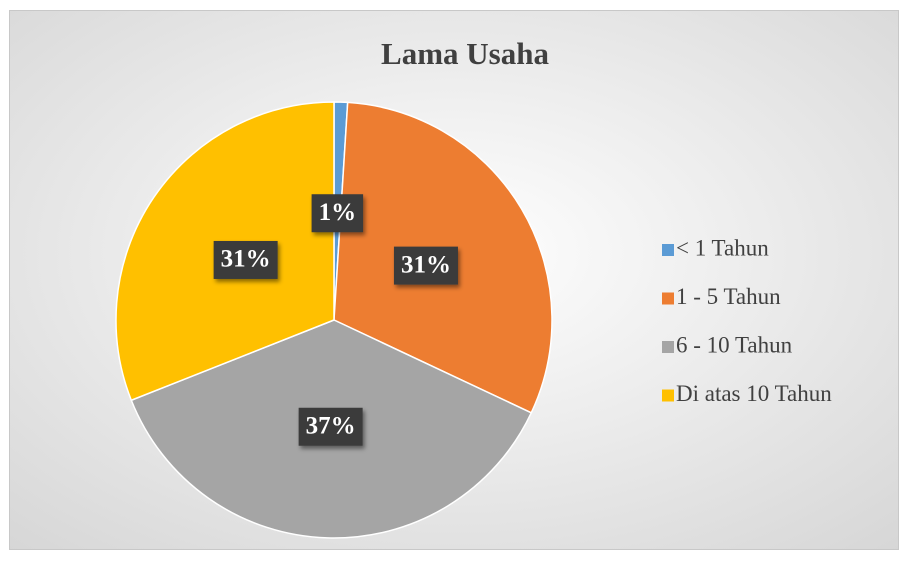  I want to click on data-label: 1%, so click(338, 212).